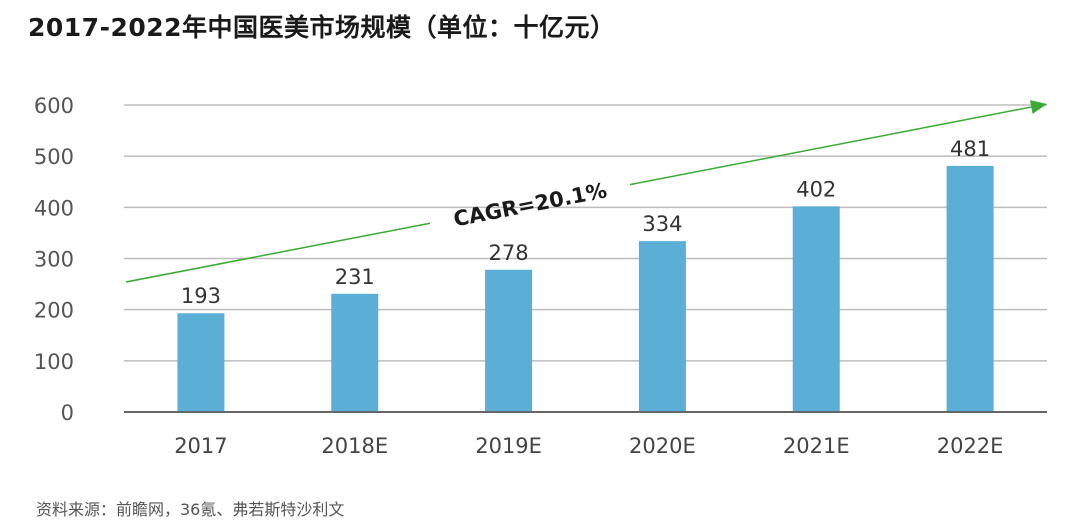 This screenshot has height=532, width=1080. I want to click on y-tick-label: 0, so click(67, 413).